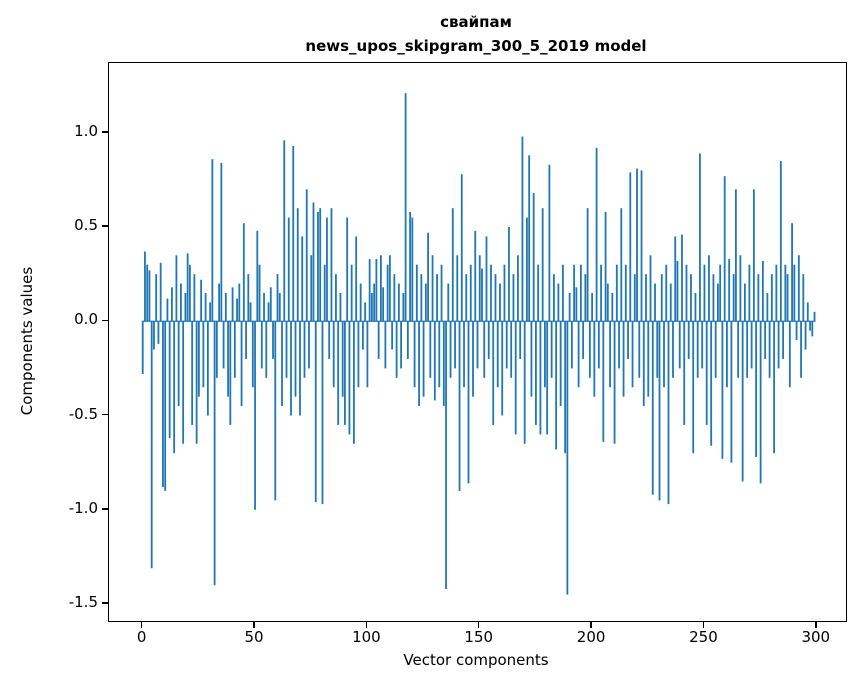 Image resolution: width=867 pixels, height=696 pixels. Describe the element at coordinates (254, 637) in the screenshot. I see `x-tick-label: 50` at that location.